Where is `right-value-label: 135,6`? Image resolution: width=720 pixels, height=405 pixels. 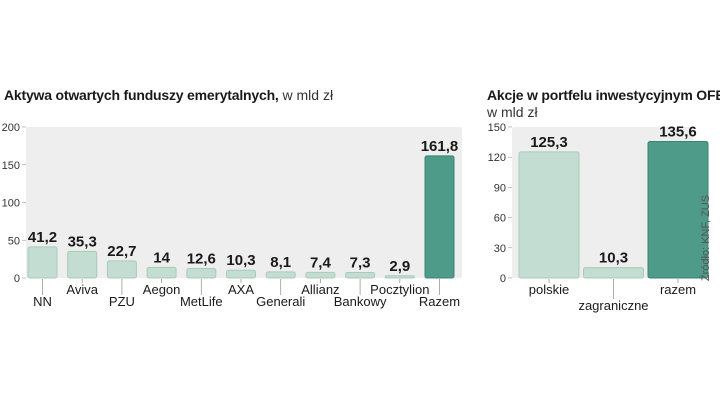
right-value-label: 135,6 is located at coordinates (678, 131).